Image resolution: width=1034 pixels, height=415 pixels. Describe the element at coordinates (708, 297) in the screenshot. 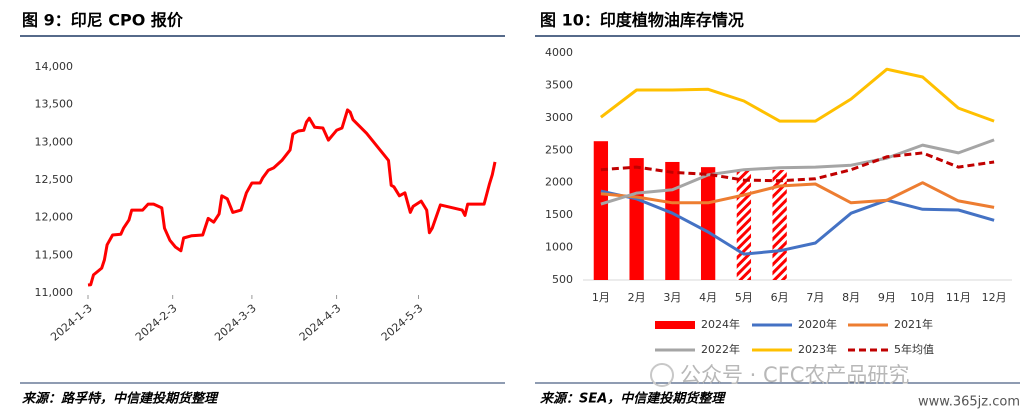

I see `x-tick-label: 4月` at that location.